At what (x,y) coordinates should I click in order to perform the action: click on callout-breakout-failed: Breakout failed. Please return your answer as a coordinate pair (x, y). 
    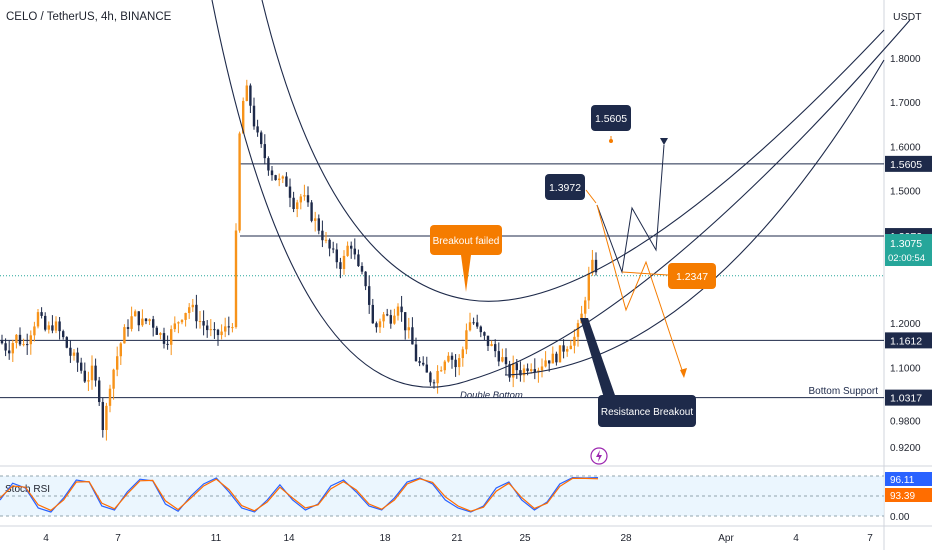
    Looking at the image, I should click on (466, 258).